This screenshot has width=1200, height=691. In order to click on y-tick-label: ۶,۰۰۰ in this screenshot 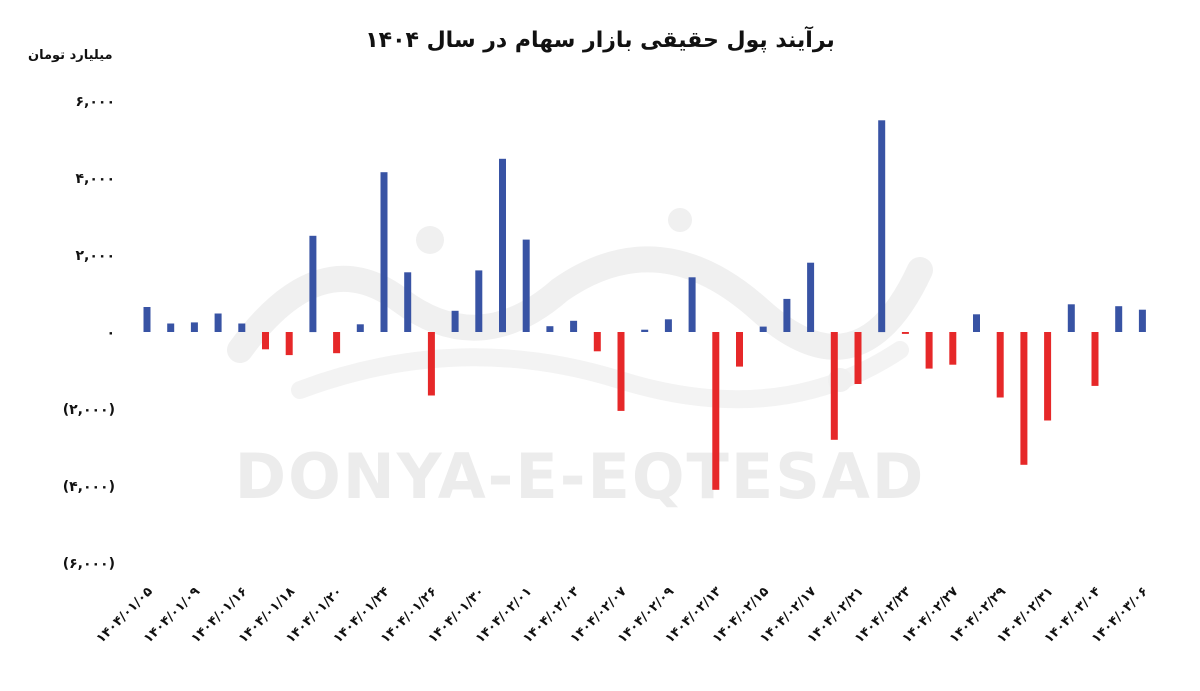, I will do `click(96, 102)`.